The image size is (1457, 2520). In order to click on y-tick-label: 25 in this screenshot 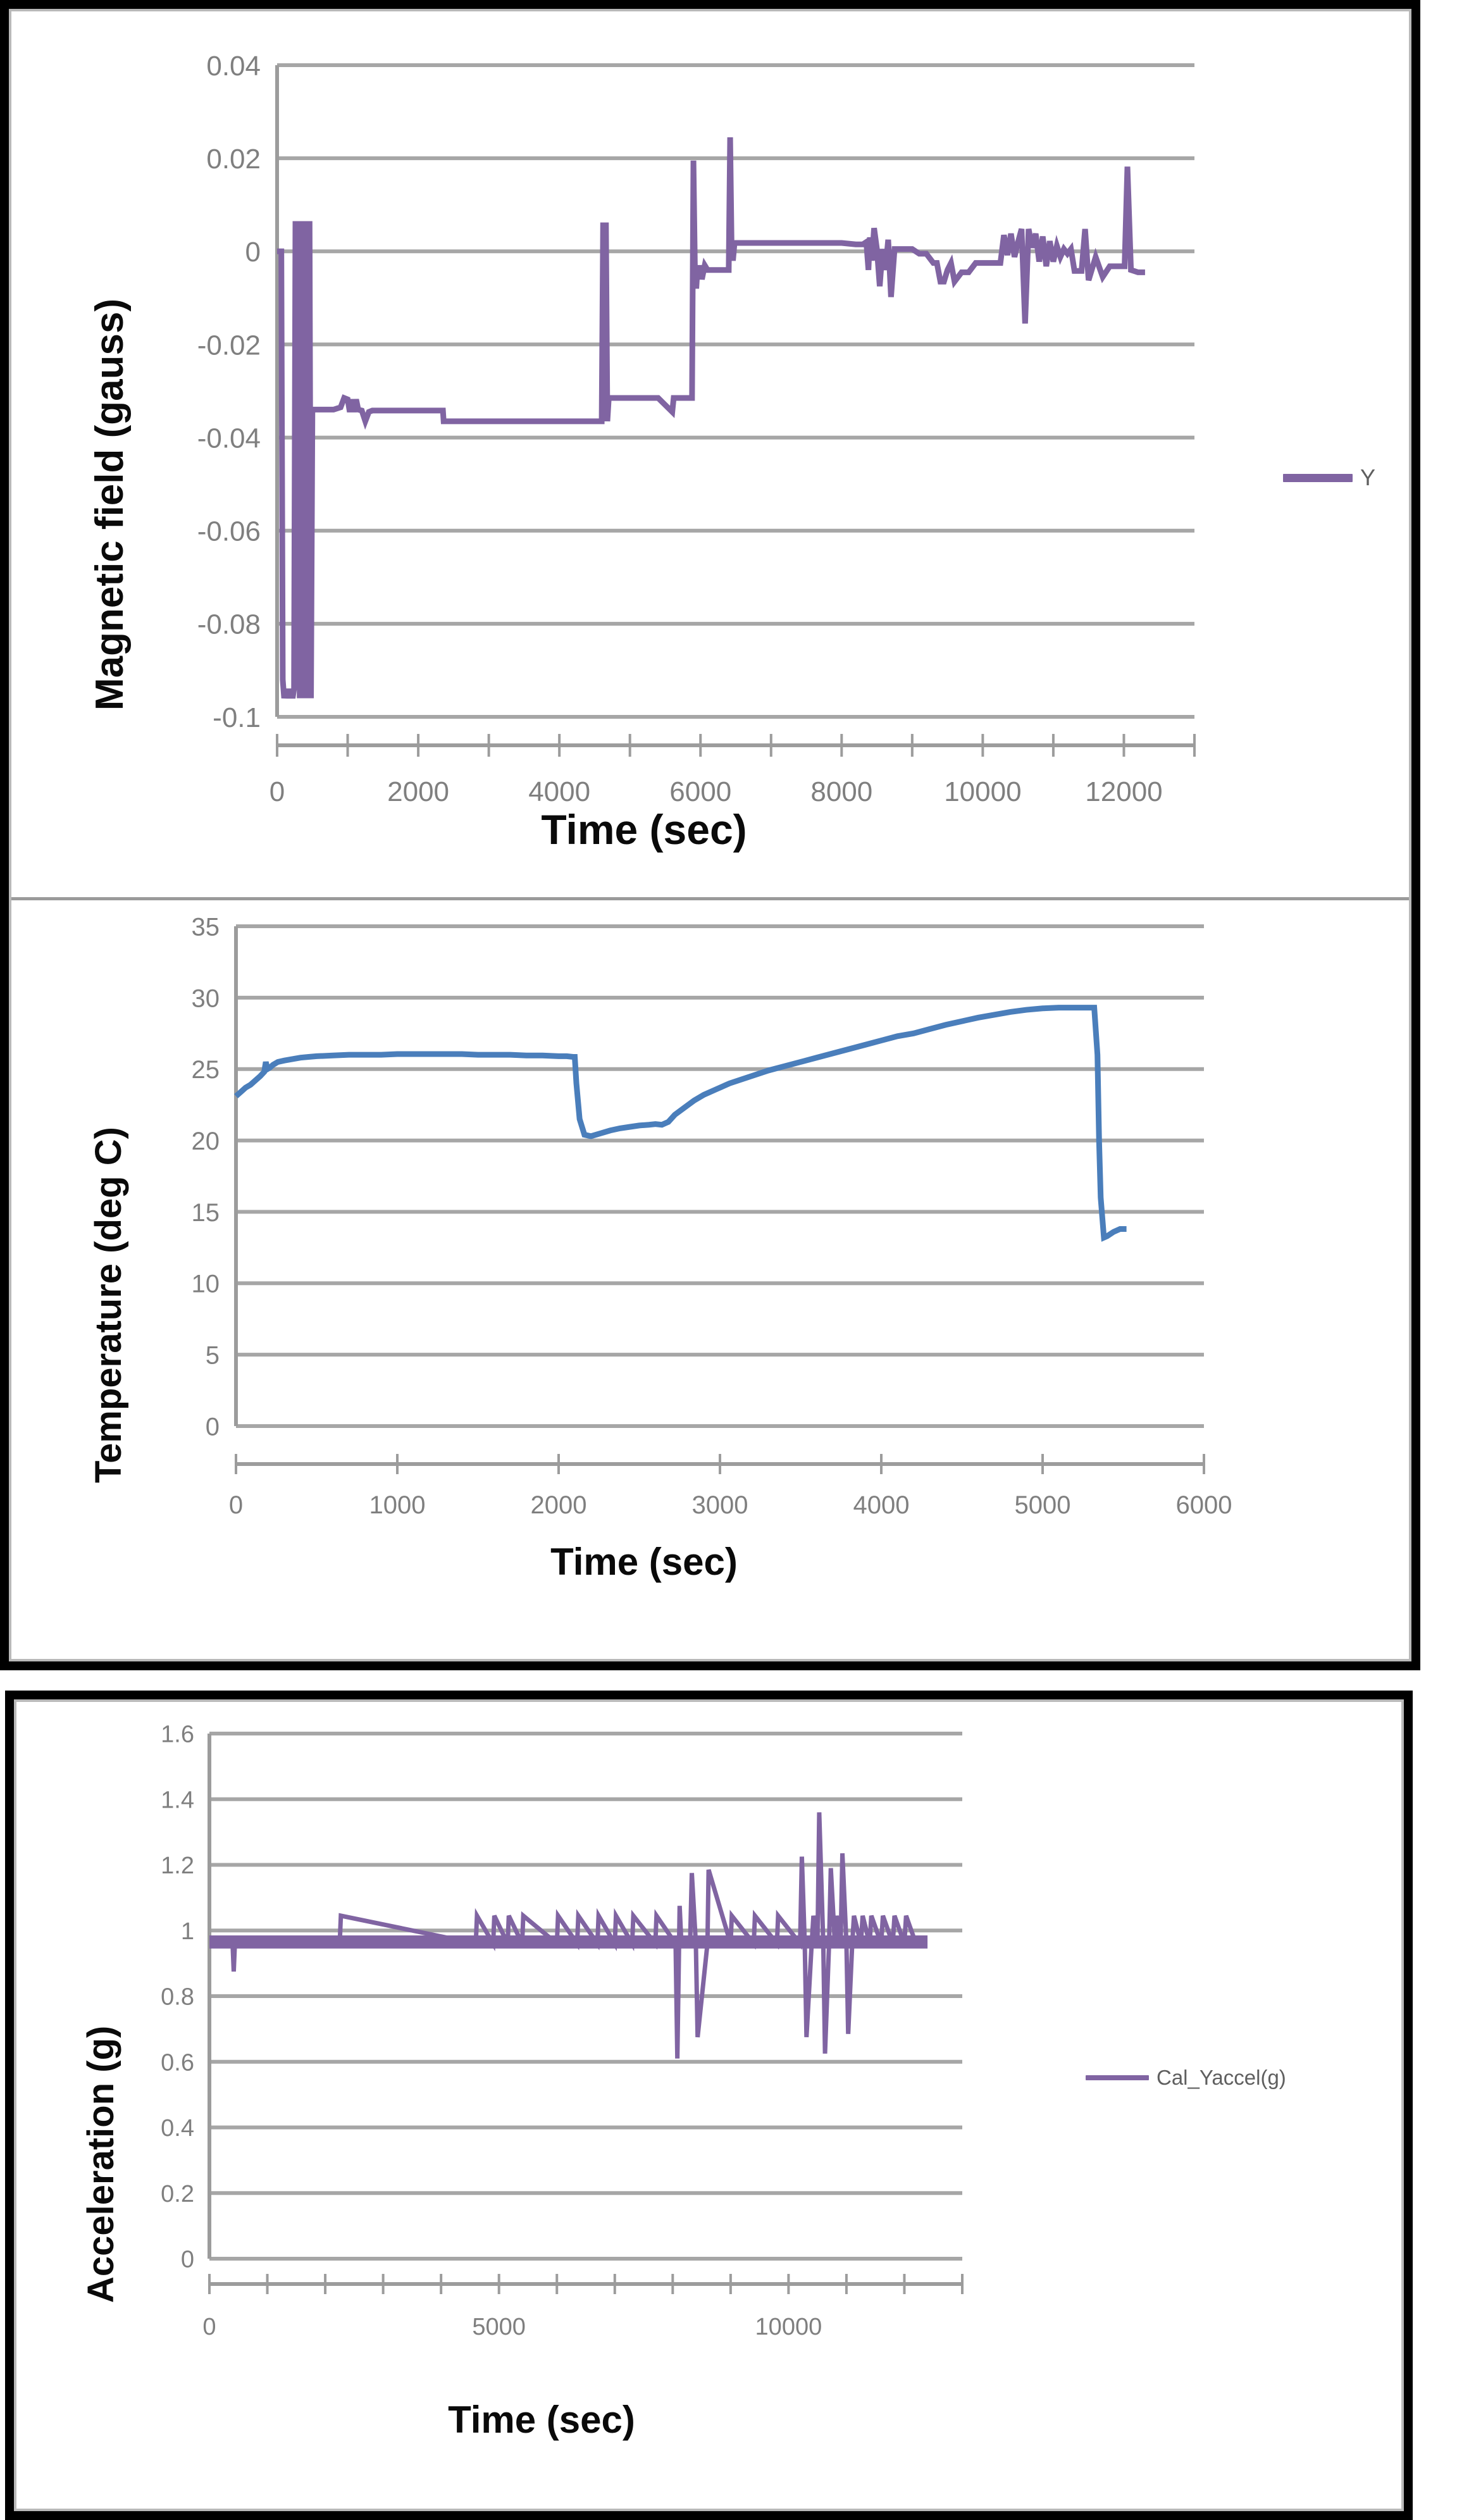, I will do `click(206, 1070)`.